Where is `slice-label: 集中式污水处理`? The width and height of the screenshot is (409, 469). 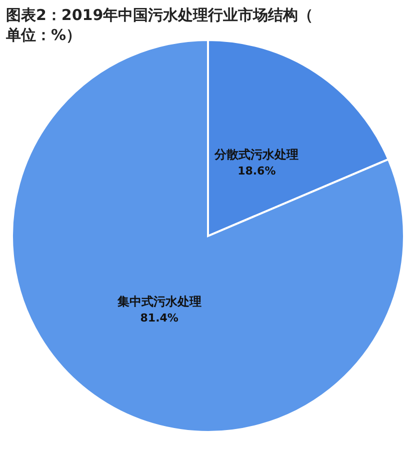
slice-label: 集中式污水处理 is located at coordinates (159, 301).